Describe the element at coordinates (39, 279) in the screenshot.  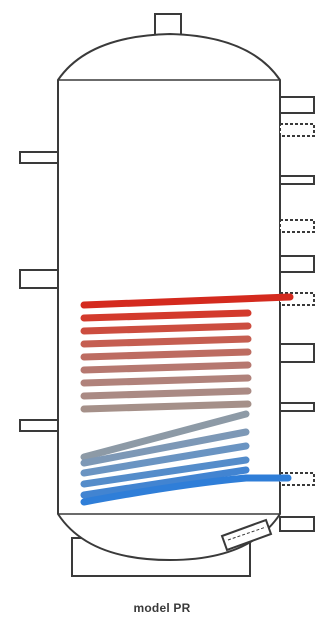
I see `left-port-middle` at that location.